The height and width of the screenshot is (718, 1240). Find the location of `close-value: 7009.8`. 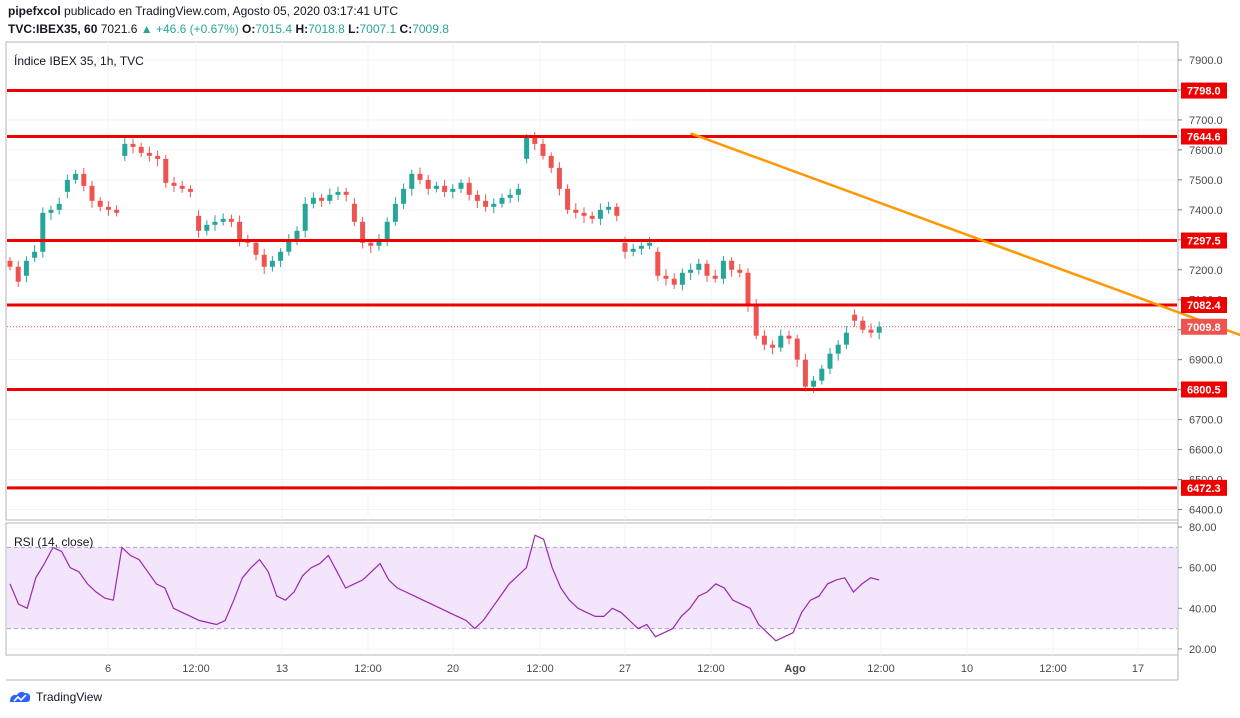

close-value: 7009.8 is located at coordinates (430, 29).